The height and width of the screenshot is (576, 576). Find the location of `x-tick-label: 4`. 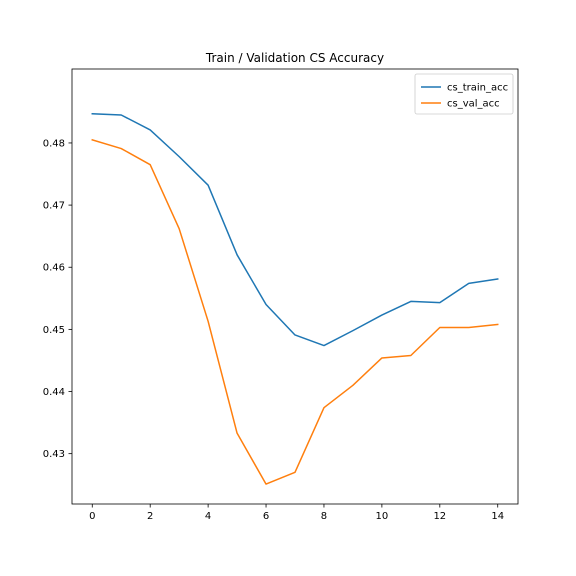

x-tick-label: 4 is located at coordinates (208, 516).